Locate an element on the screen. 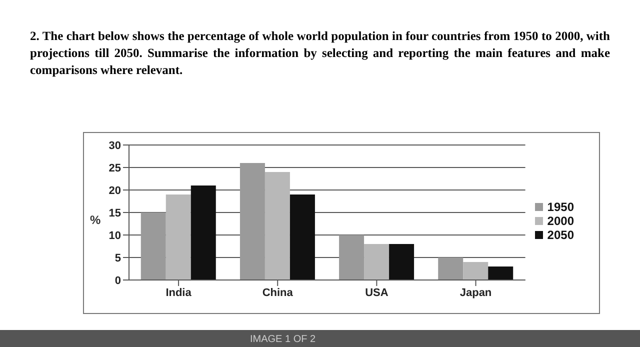 Image resolution: width=640 pixels, height=347 pixels. x-tick-label: Japan is located at coordinates (476, 292).